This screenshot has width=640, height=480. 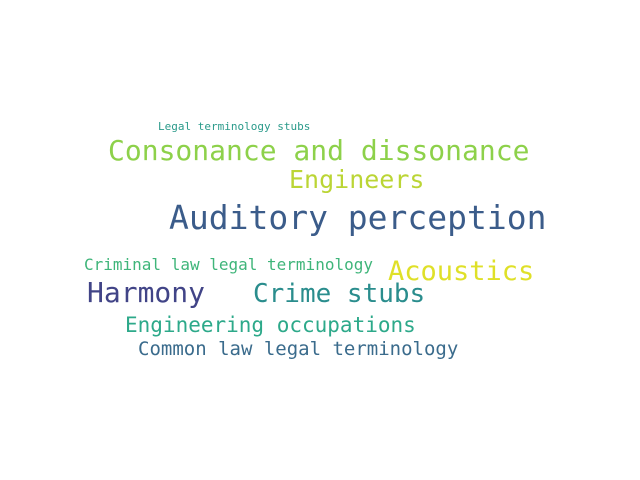 I want to click on word-common-law-legal-terminology: Common law legal terminology, so click(x=298, y=349).